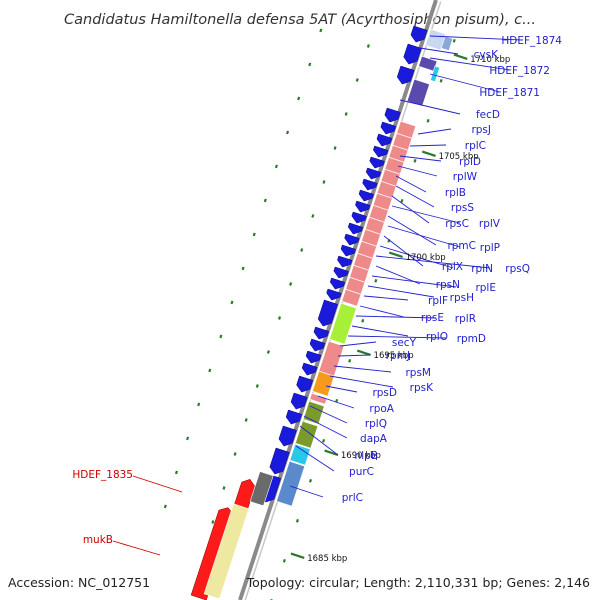 This screenshot has width=600, height=600. I want to click on gene-label: rpsM, so click(418, 373).